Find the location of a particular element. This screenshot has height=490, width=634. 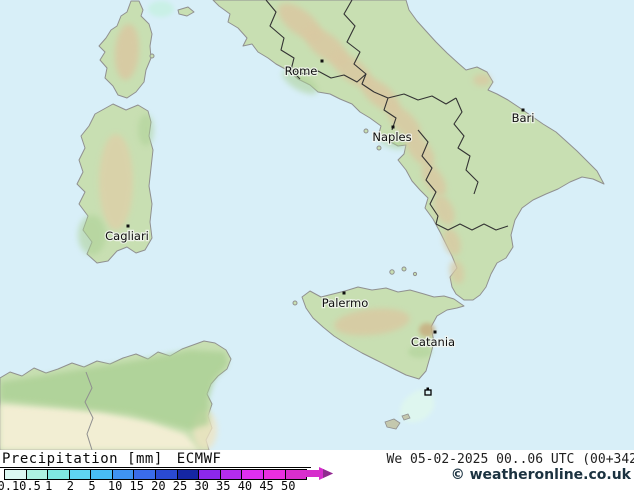

precip-patch-south-sicily is located at coordinates (417, 406).